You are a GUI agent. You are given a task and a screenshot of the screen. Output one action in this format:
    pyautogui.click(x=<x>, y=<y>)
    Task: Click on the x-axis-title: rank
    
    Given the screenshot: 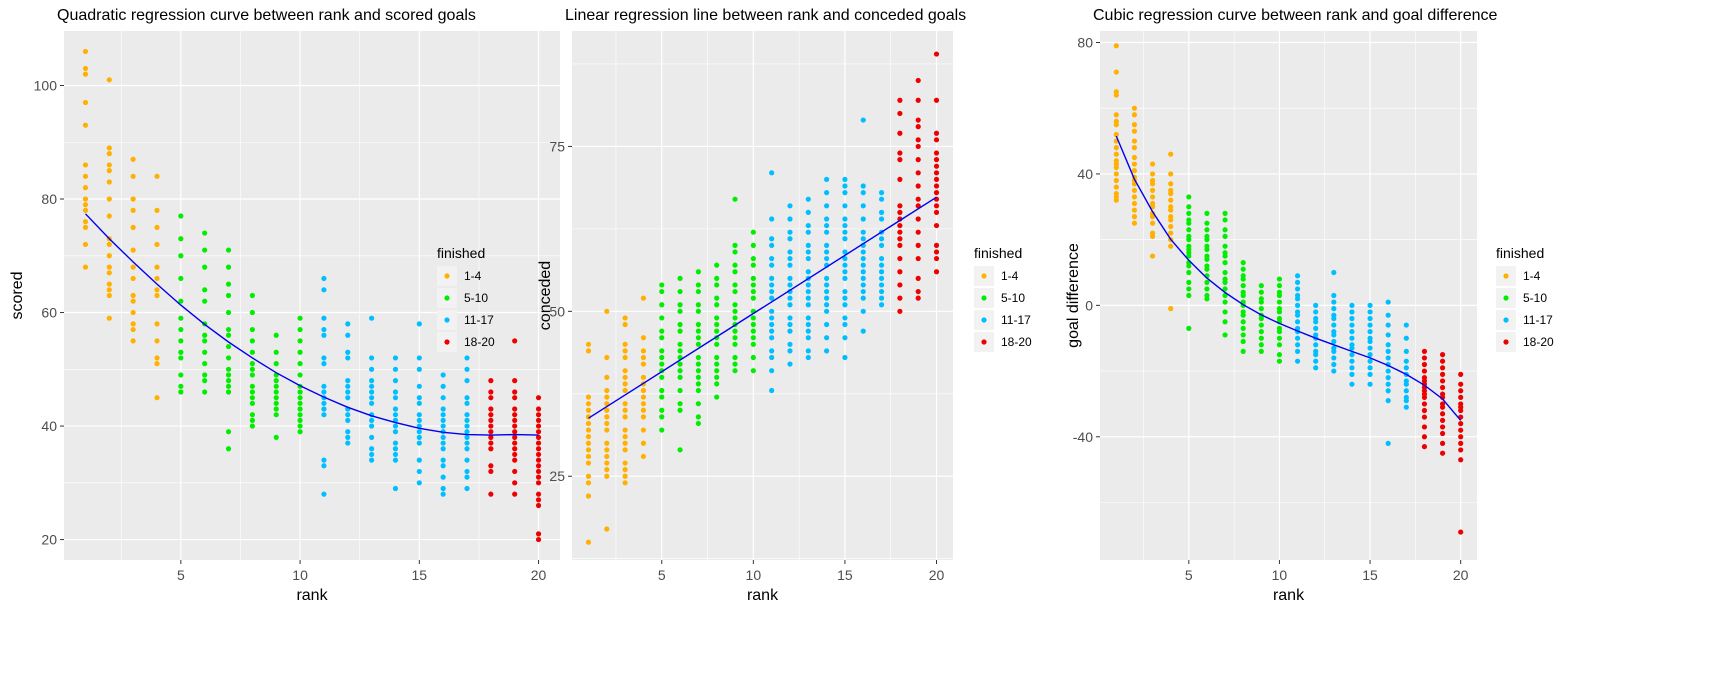 What is the action you would take?
    pyautogui.click(x=312, y=595)
    